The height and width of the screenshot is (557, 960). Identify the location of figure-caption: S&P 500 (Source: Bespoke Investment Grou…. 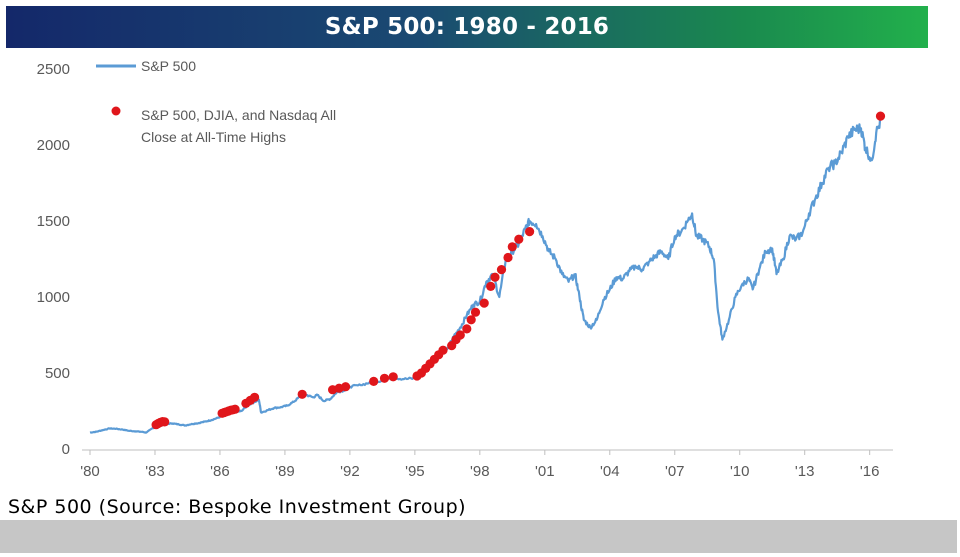
(237, 507).